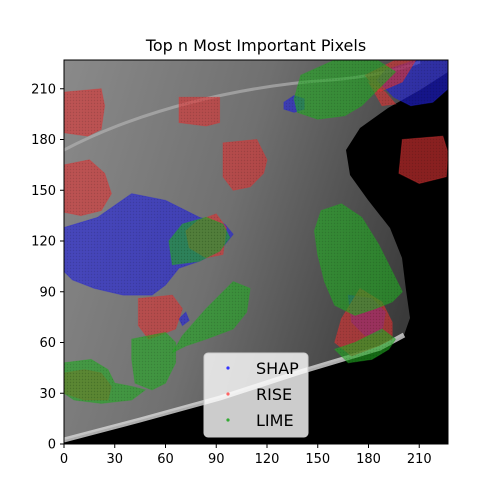 This screenshot has width=500, height=500. Describe the element at coordinates (228, 394) in the screenshot. I see `rise-legend-marker` at that location.